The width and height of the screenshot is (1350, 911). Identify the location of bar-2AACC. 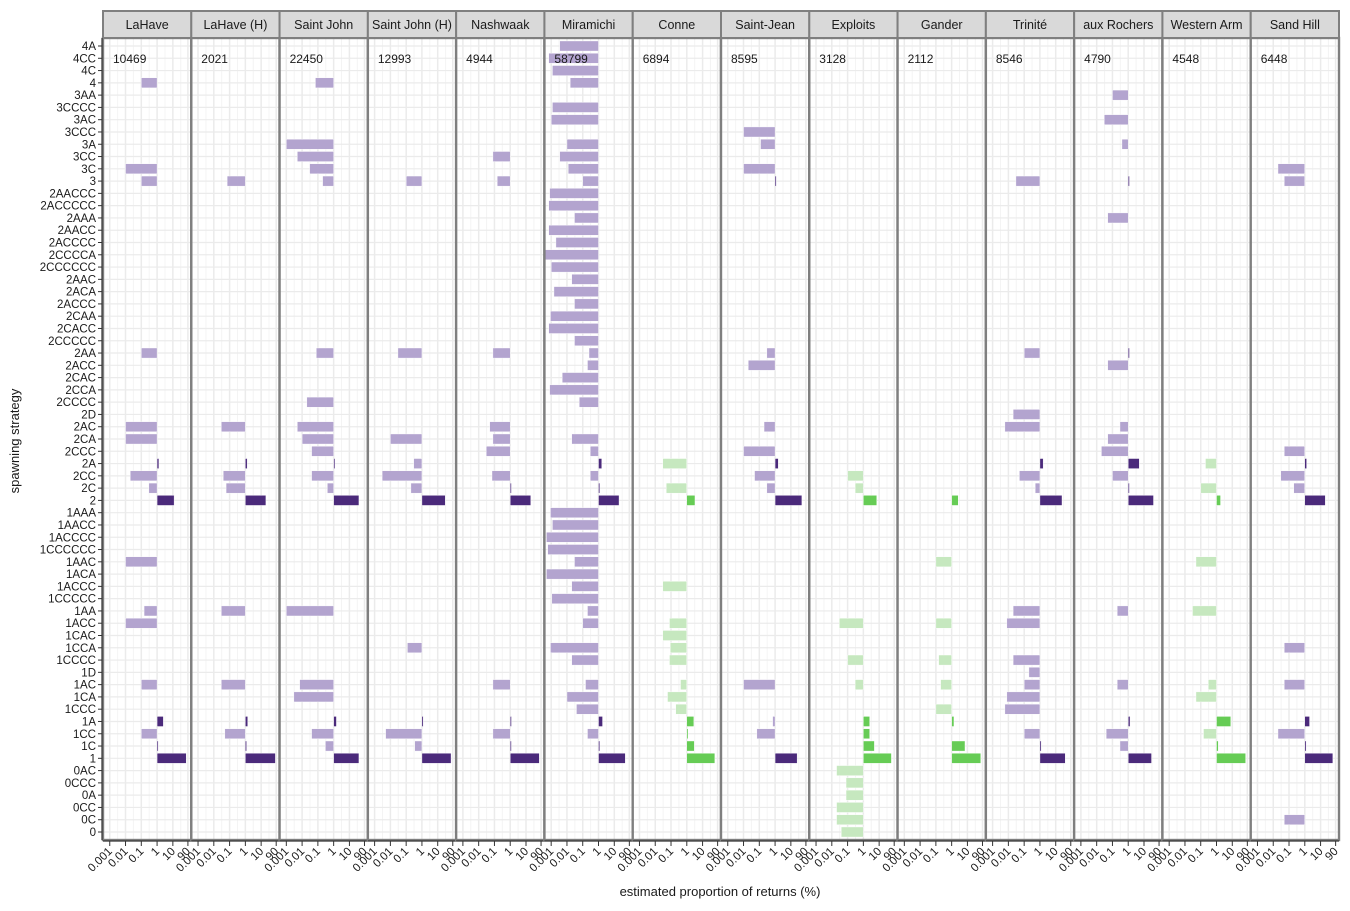
(573, 230).